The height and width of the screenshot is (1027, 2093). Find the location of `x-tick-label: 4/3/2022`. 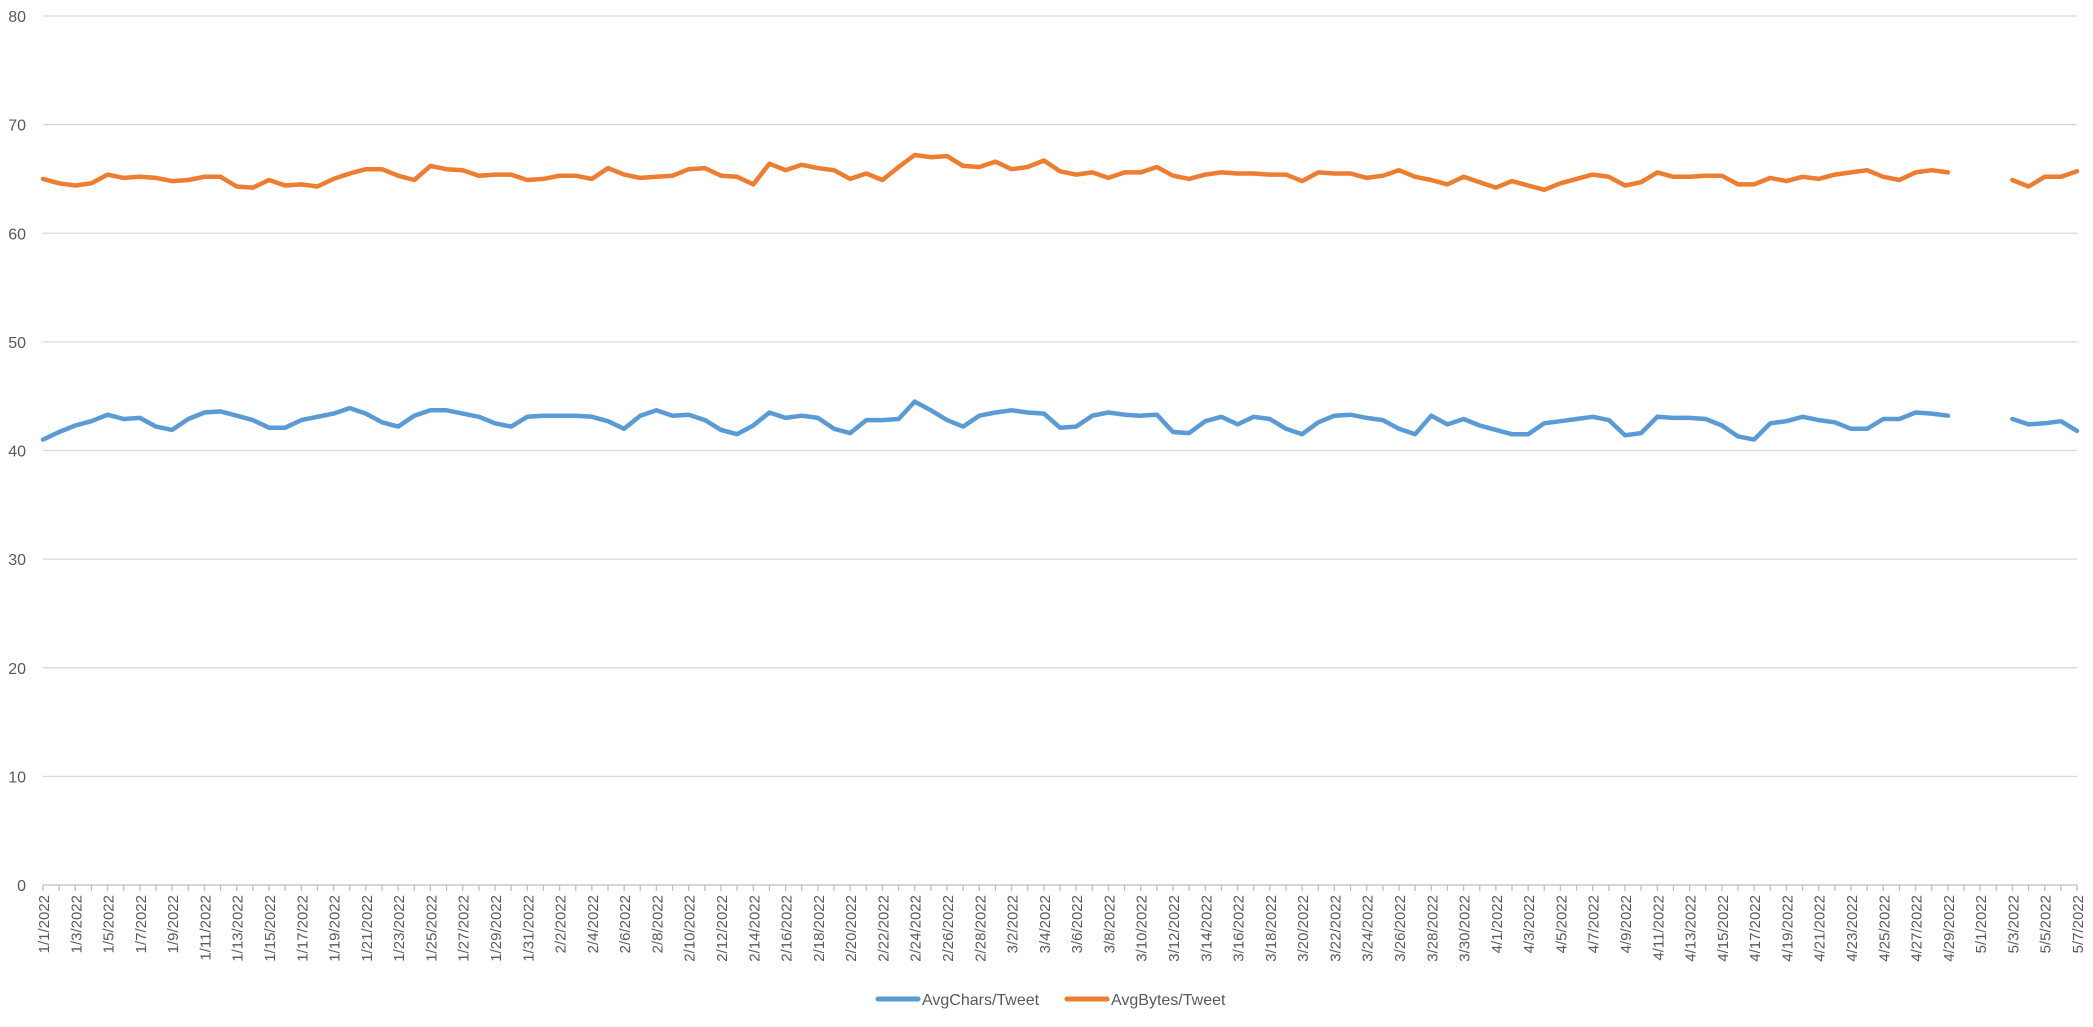

x-tick-label: 4/3/2022 is located at coordinates (1529, 924).